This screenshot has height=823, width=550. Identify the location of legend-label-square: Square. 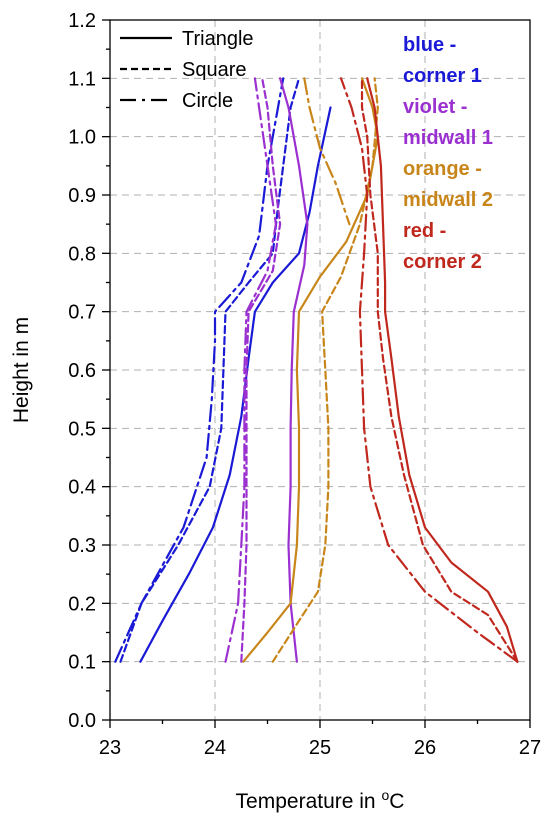
(214, 70).